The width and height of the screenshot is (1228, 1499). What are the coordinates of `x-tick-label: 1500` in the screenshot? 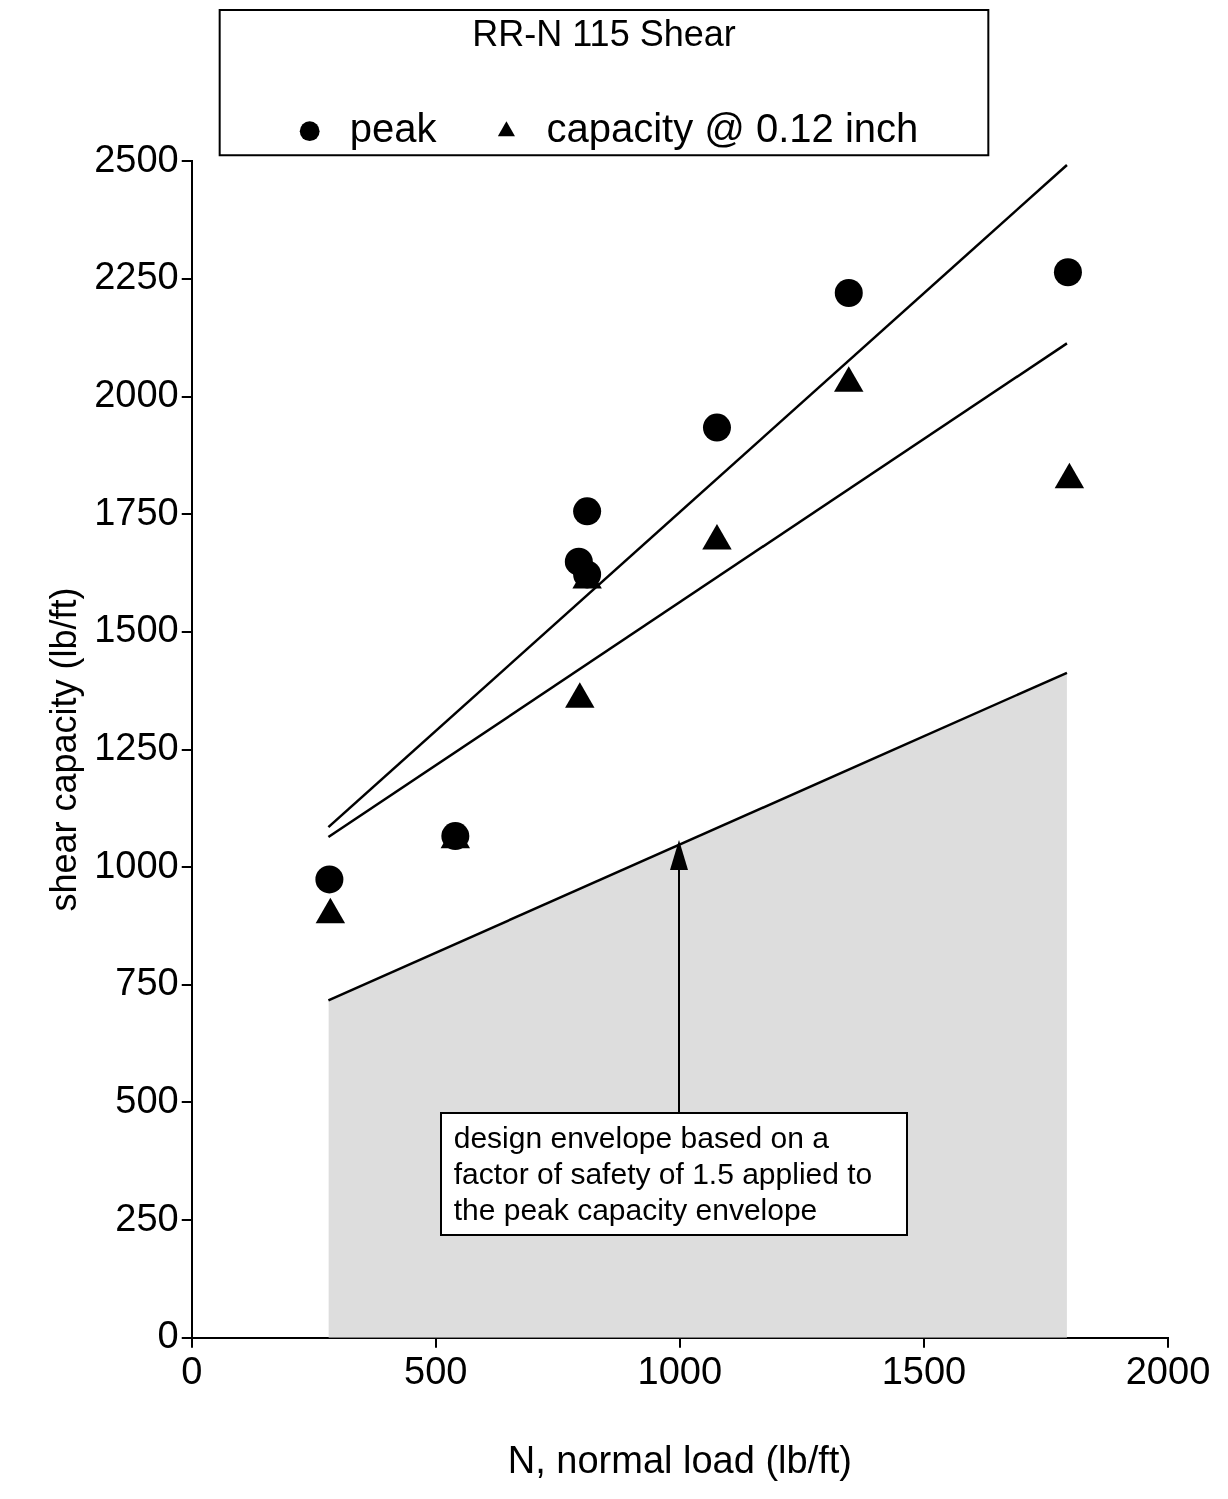 It's located at (924, 1371).